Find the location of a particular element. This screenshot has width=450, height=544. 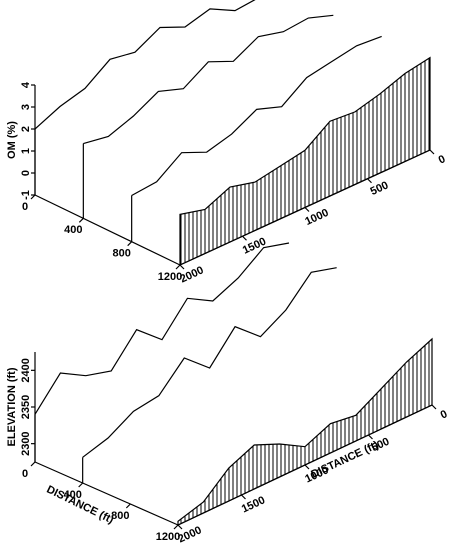

z-tick-label: 4 is located at coordinates (26, 84).